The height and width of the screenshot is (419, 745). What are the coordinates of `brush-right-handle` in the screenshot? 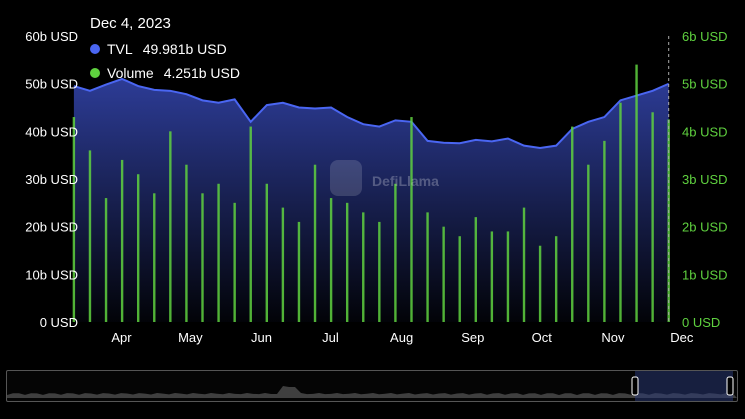 It's located at (730, 386).